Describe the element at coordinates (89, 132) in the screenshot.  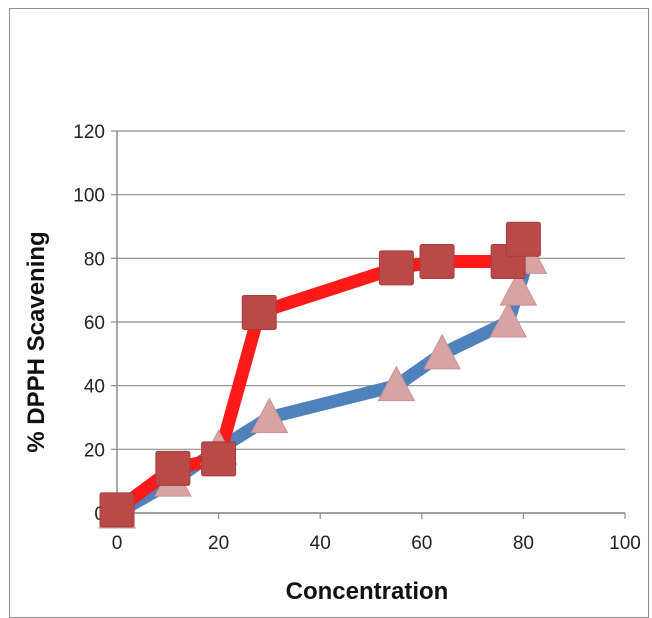
I see `y-tick-label: 120` at that location.